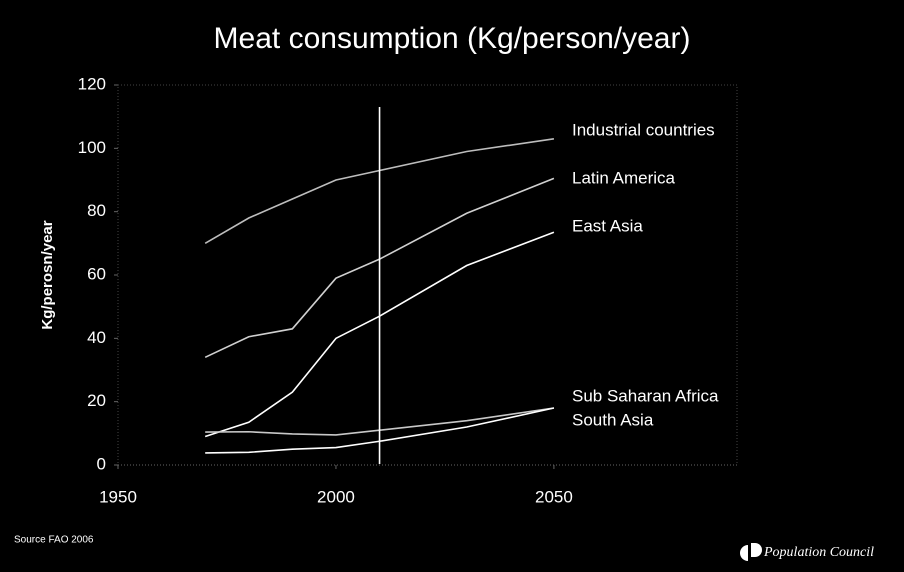  What do you see at coordinates (47, 274) in the screenshot?
I see `y-axis-label: Kg/perosn/year` at bounding box center [47, 274].